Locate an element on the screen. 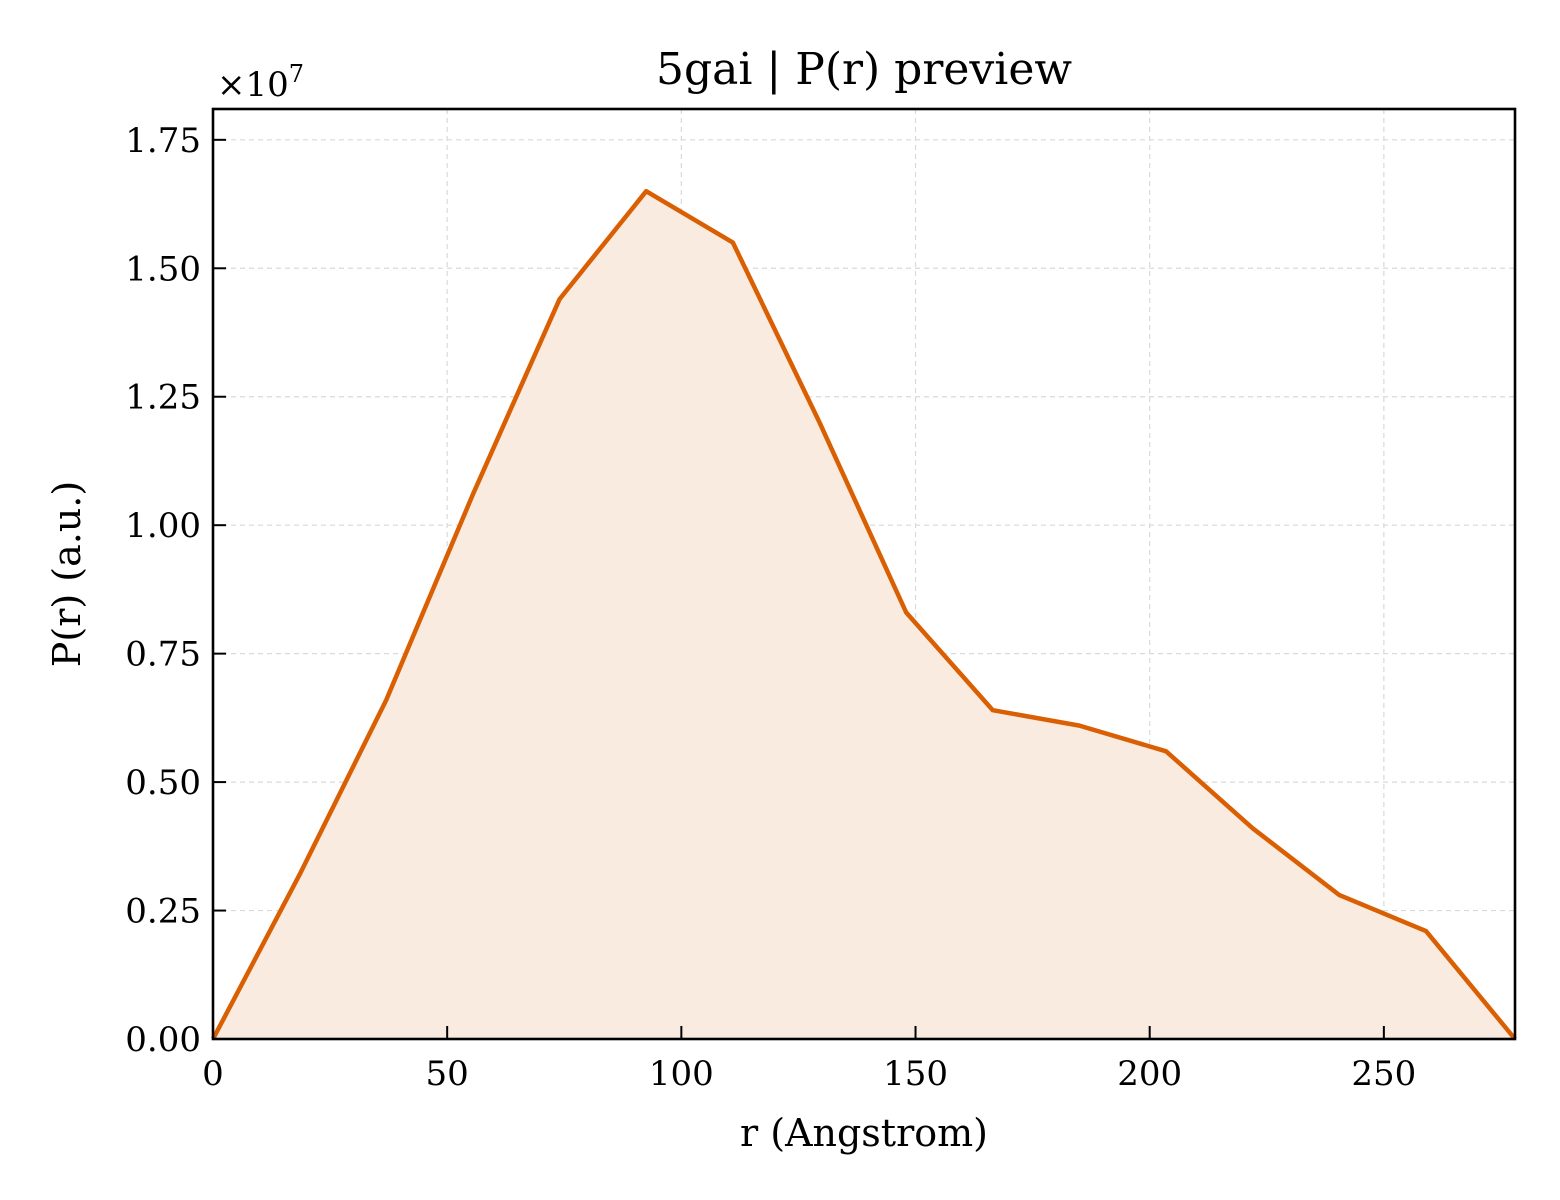 The image size is (1560, 1200). x-tick-label: 50 is located at coordinates (447, 1074).